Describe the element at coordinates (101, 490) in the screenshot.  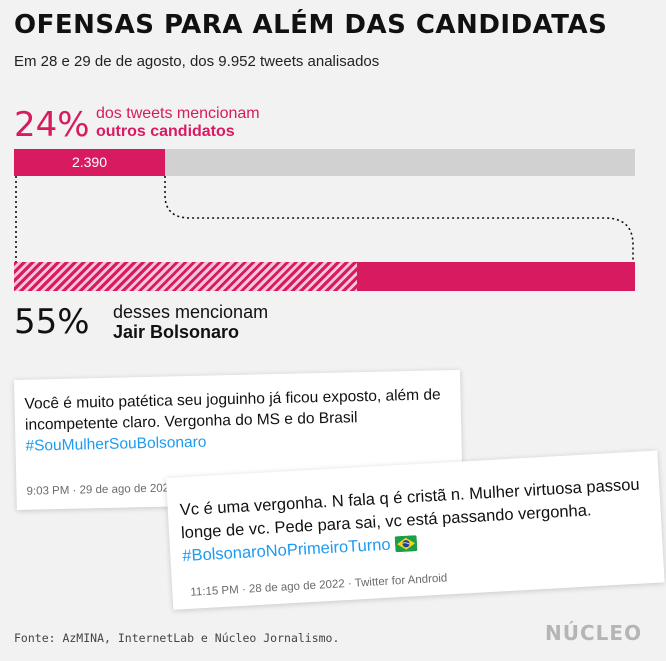
I see `tweet-1-timestamp: 9:03 PM · 29 de ago de 2022` at that location.